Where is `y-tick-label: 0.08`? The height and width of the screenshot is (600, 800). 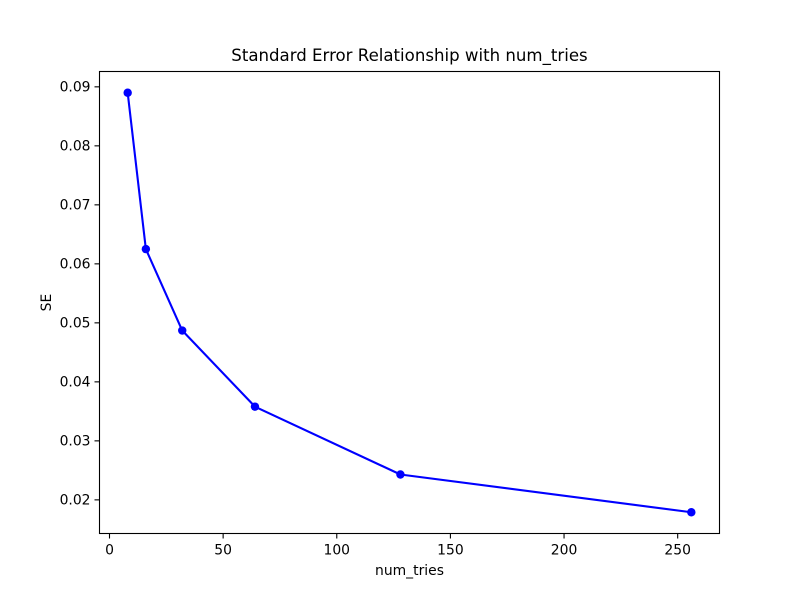 y-tick-label: 0.08 is located at coordinates (75, 147).